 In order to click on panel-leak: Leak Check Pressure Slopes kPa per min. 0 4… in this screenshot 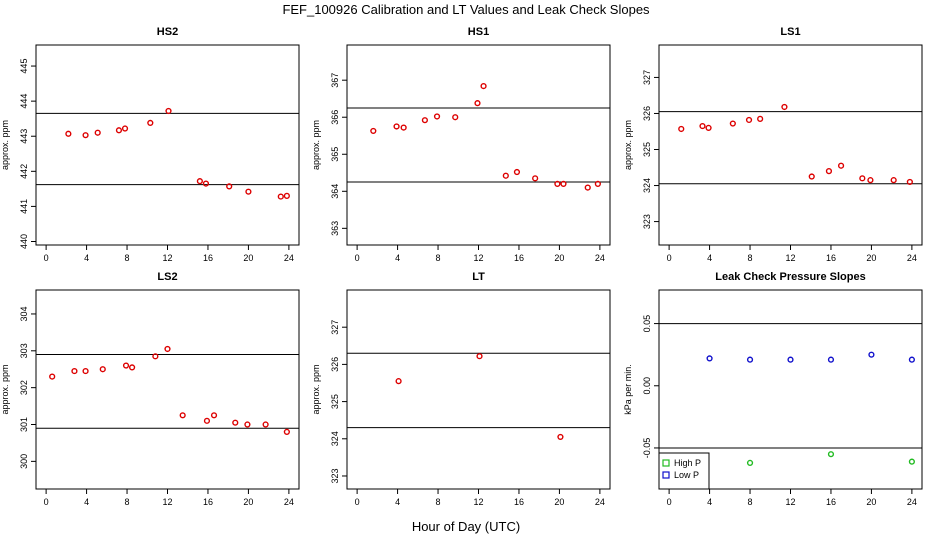, I will do `click(773, 389)`.